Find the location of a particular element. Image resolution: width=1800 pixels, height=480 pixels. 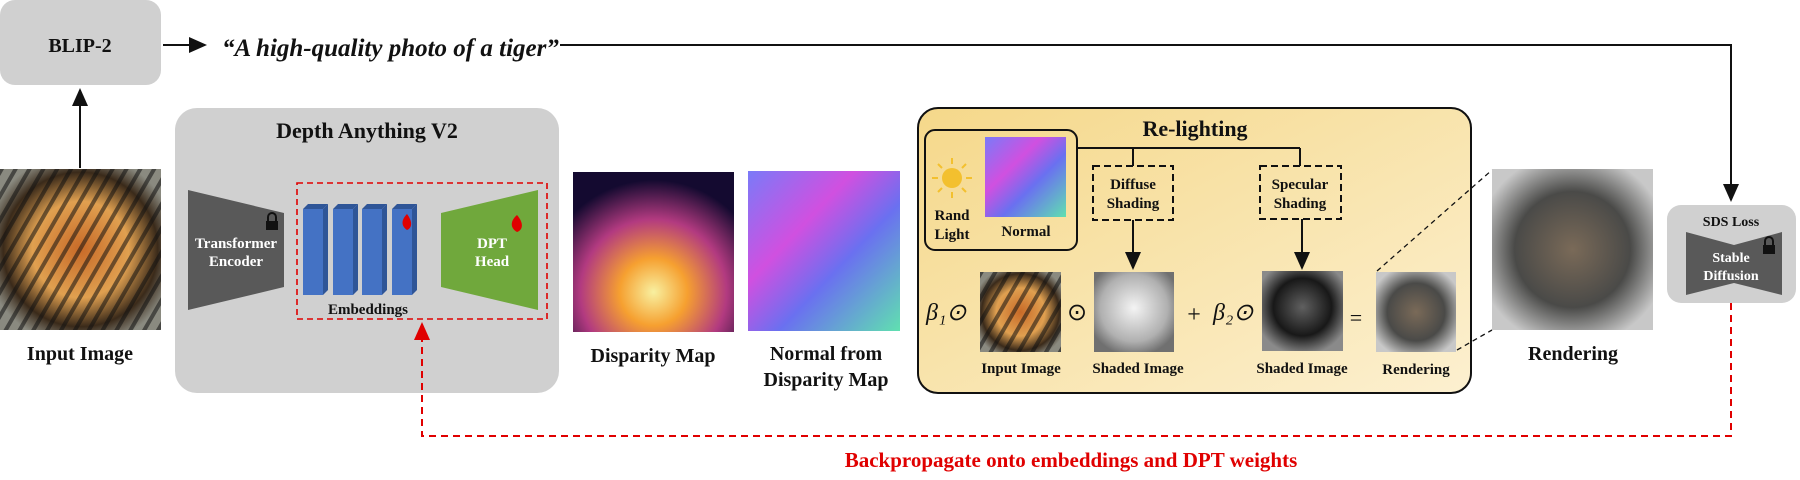

dpt-label-line1: DPT is located at coordinates (492, 244).